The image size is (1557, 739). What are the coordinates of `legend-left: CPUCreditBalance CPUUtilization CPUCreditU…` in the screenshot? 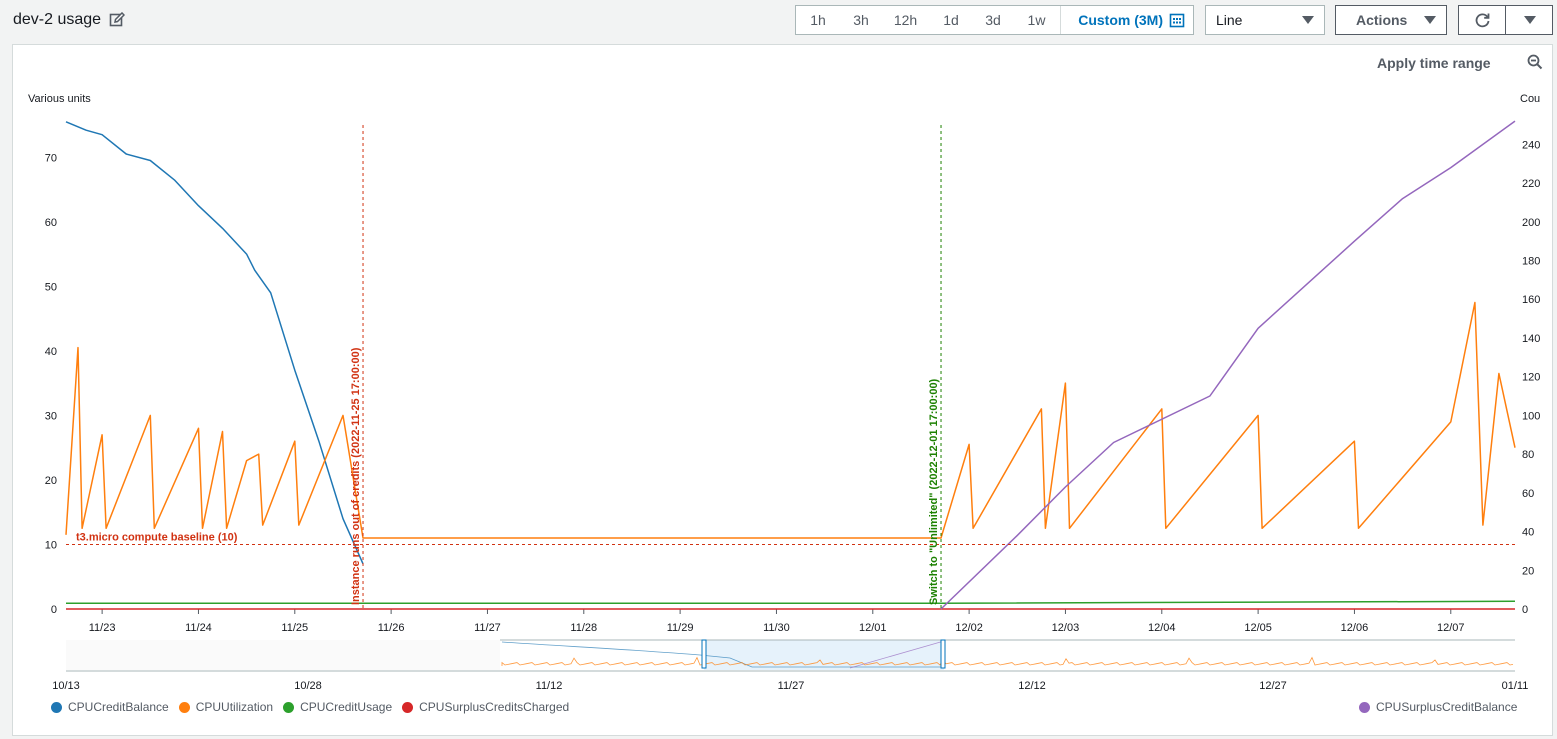 It's located at (315, 707).